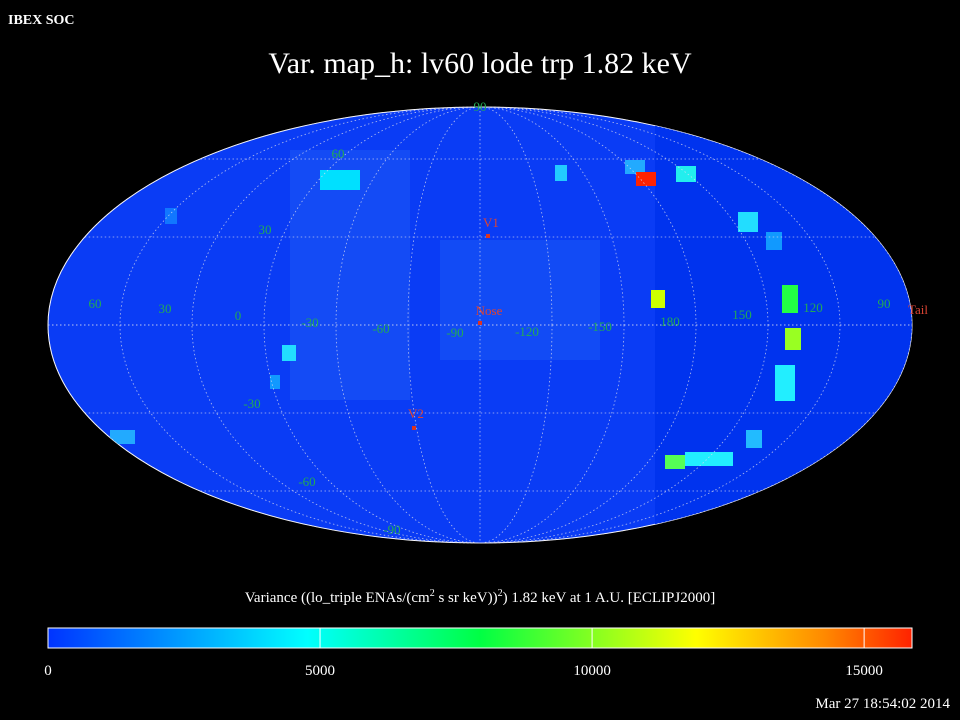 The height and width of the screenshot is (720, 960). I want to click on timestamp: Mar 27 18:54:02 2014, so click(882, 704).